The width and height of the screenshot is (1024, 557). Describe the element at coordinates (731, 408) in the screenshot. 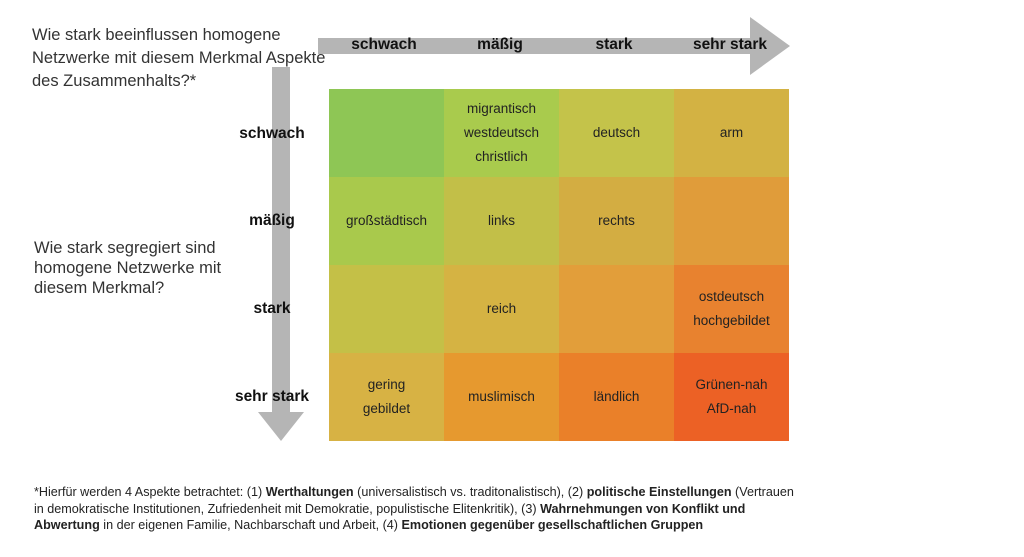

I see `cell-label: AfD-nah` at that location.